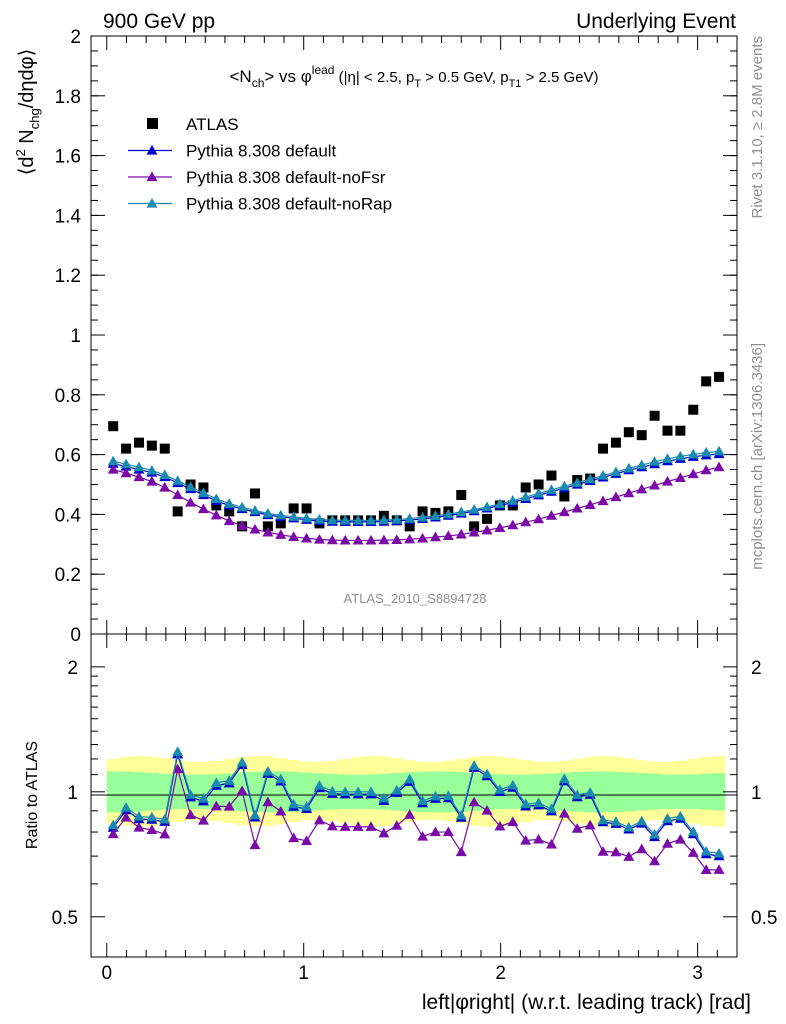 The height and width of the screenshot is (1024, 786). I want to click on y-tick-label-main: 0.2, so click(68, 575).